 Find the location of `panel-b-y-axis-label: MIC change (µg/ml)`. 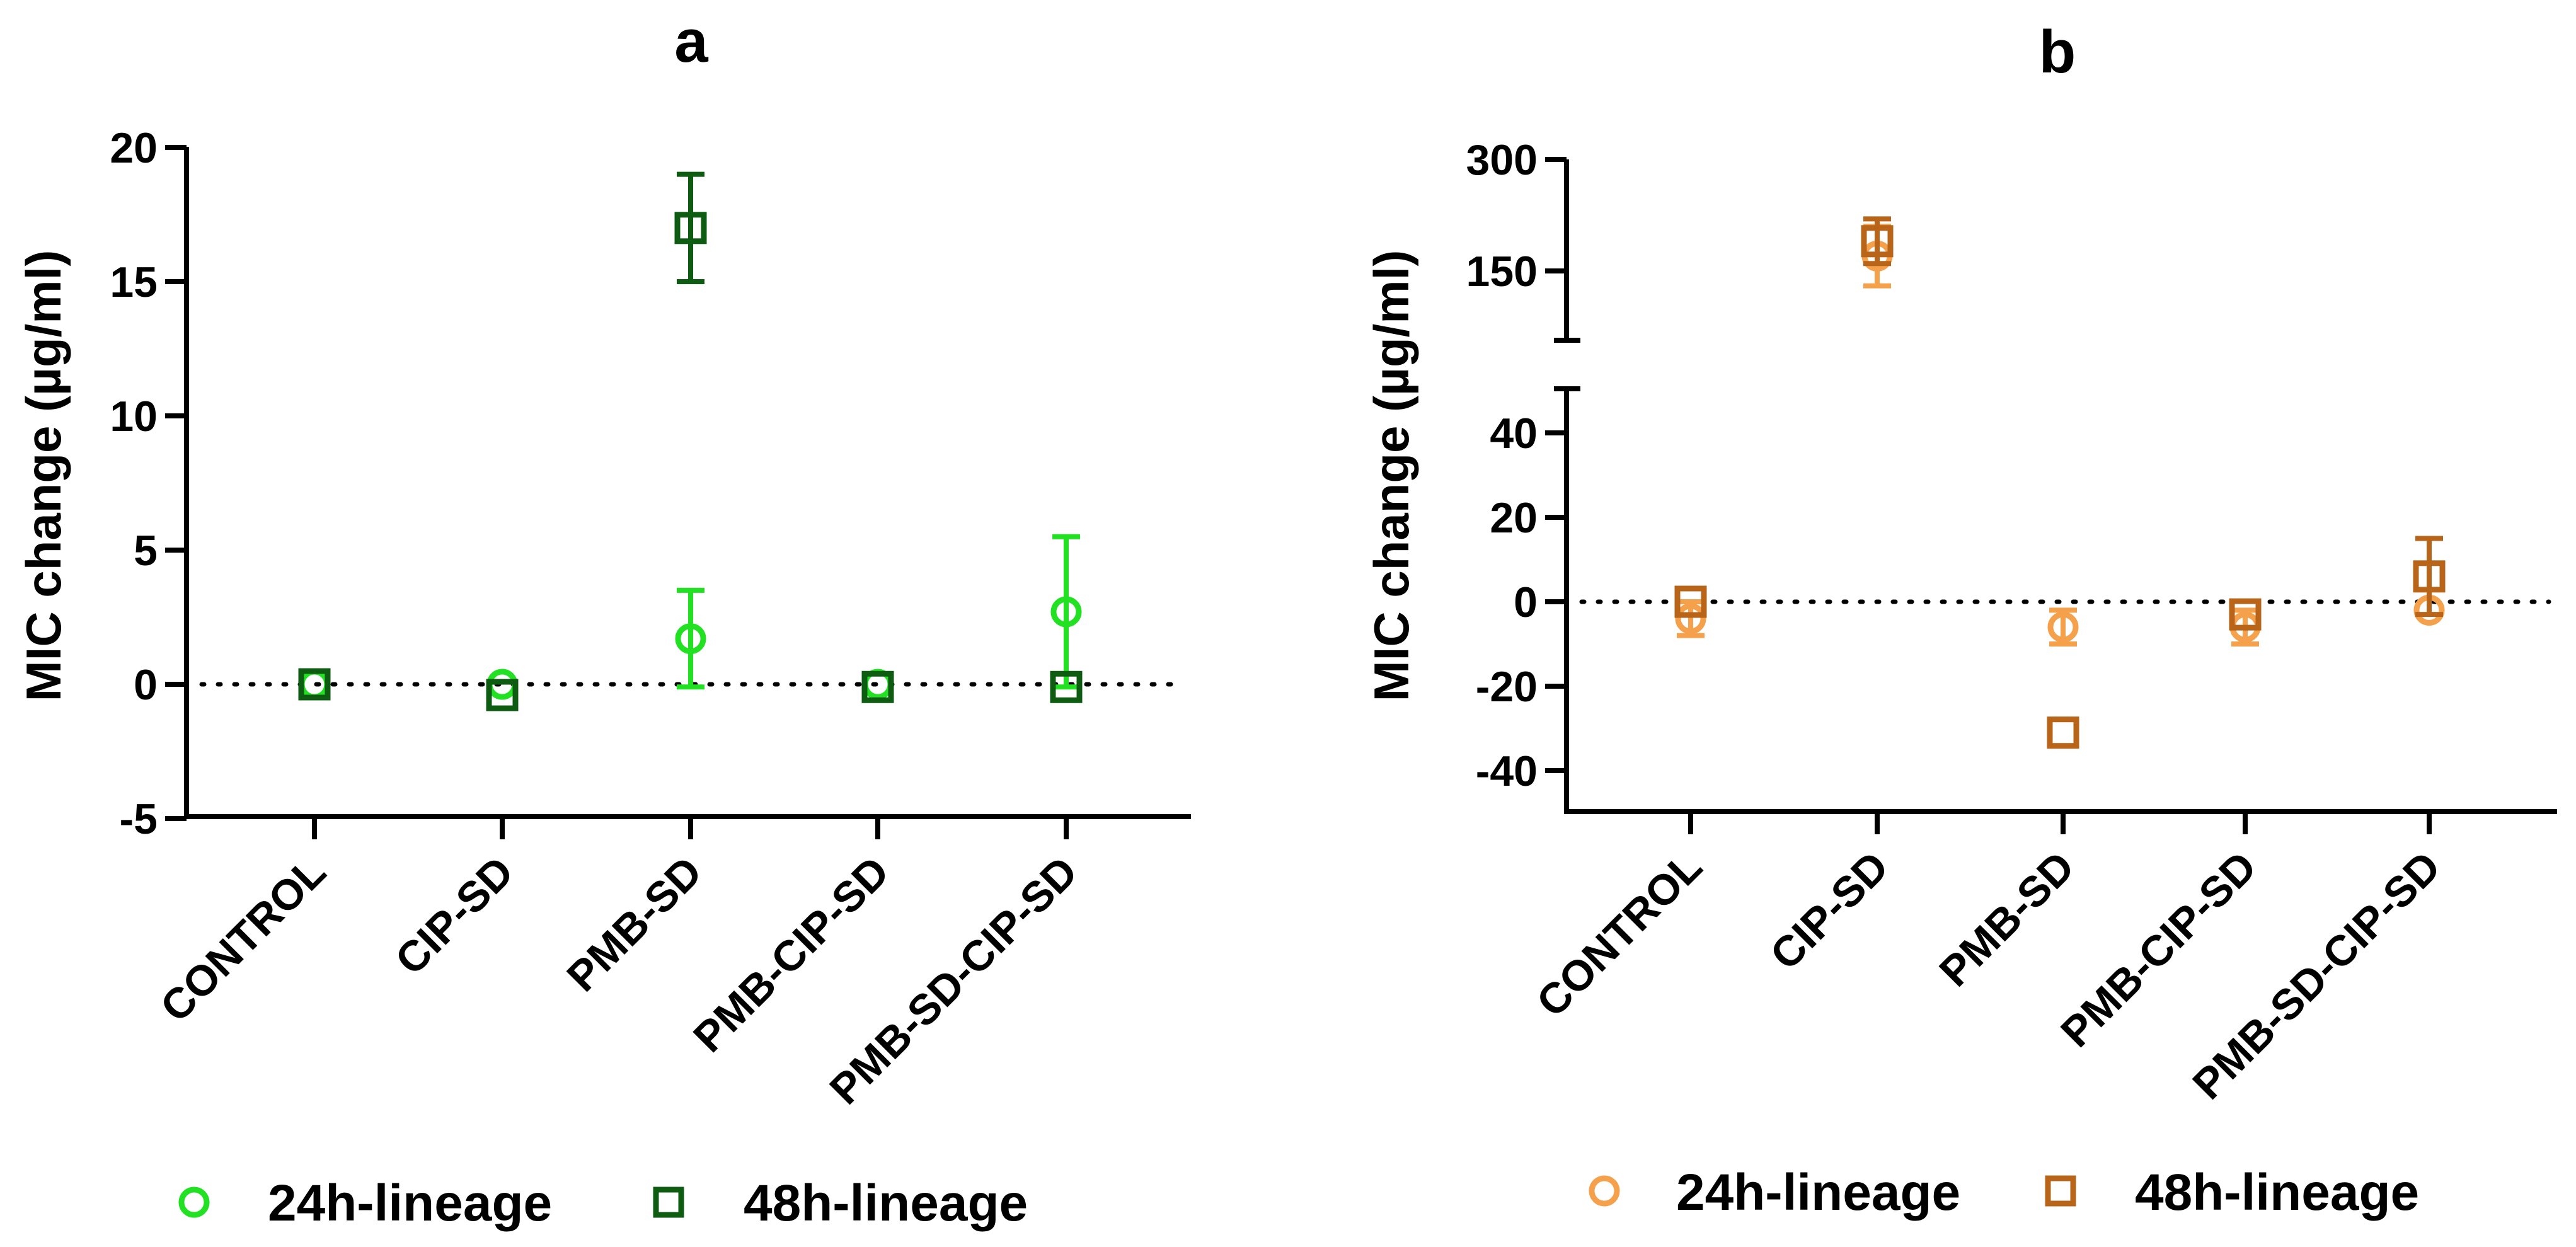

panel-b-y-axis-label: MIC change (µg/ml) is located at coordinates (1391, 476).